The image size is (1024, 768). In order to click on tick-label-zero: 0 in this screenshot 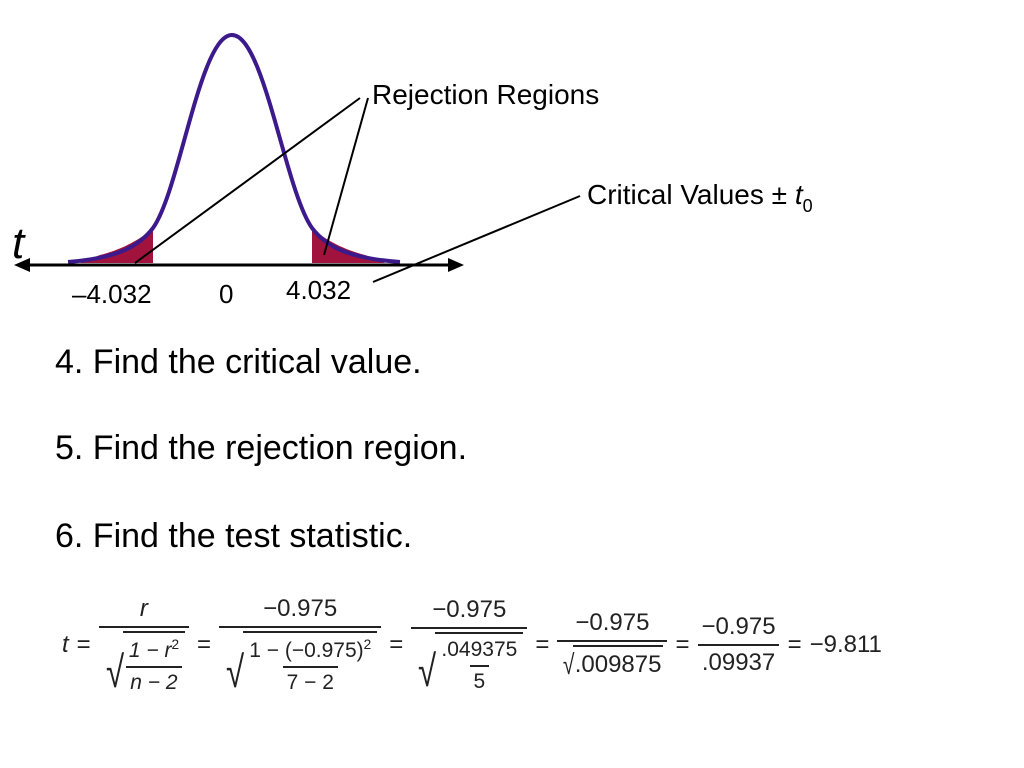, I will do `click(226, 294)`.